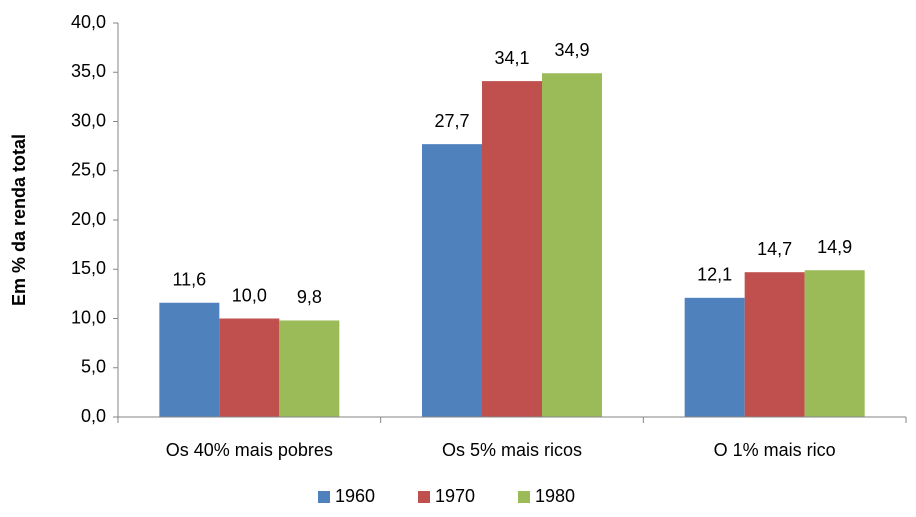 The image size is (916, 517). What do you see at coordinates (88, 317) in the screenshot?
I see `y-tick-label: 10,0` at bounding box center [88, 317].